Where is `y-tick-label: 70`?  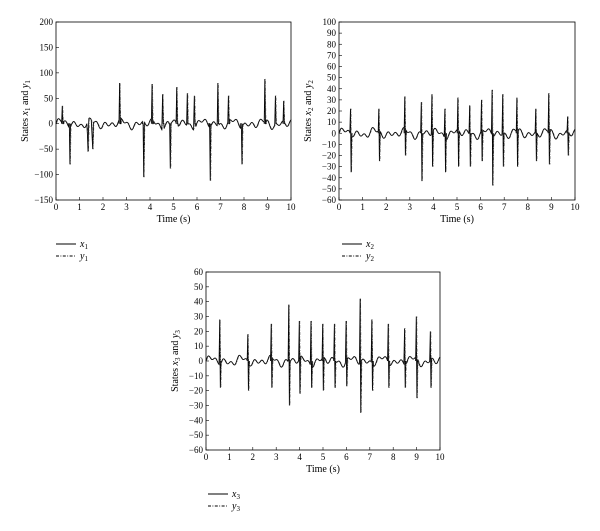
y-tick-label: 70 is located at coordinates (332, 55).